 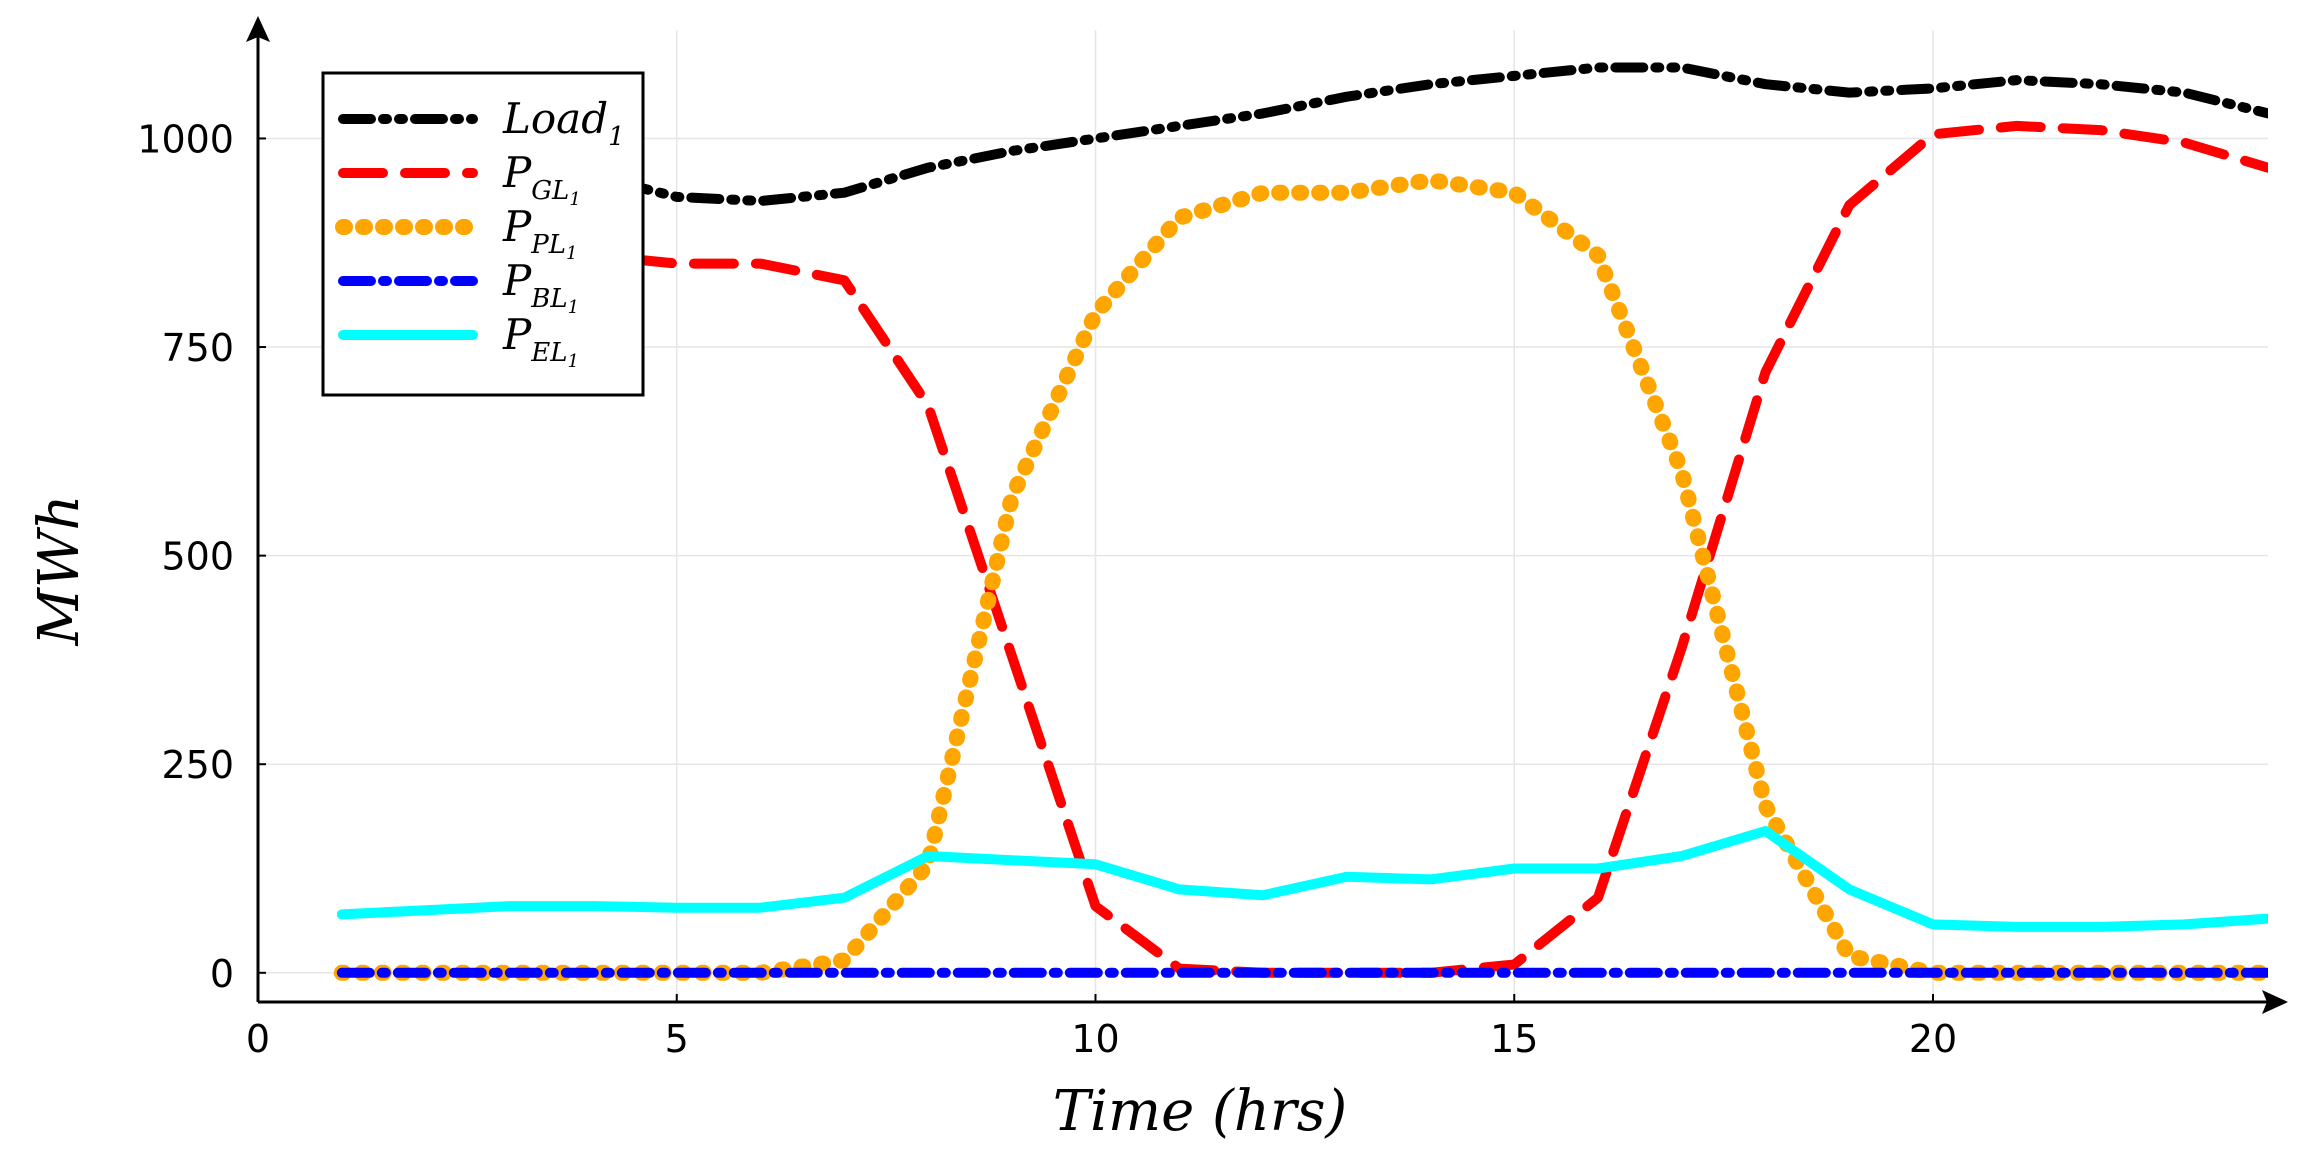 What do you see at coordinates (1200, 1111) in the screenshot?
I see `x-axis-label: Time (hrs)` at bounding box center [1200, 1111].